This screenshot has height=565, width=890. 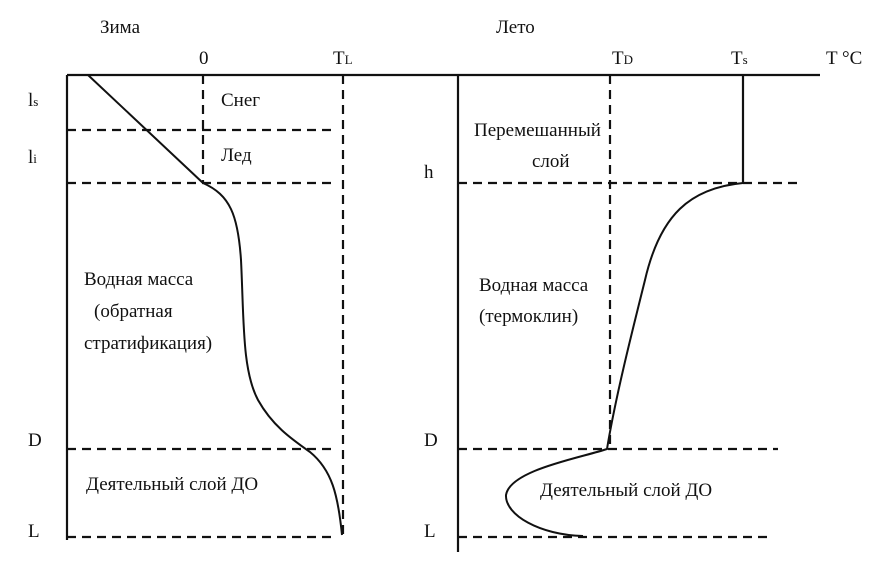 I want to click on zone-label: Перемешанный, so click(x=537, y=130).